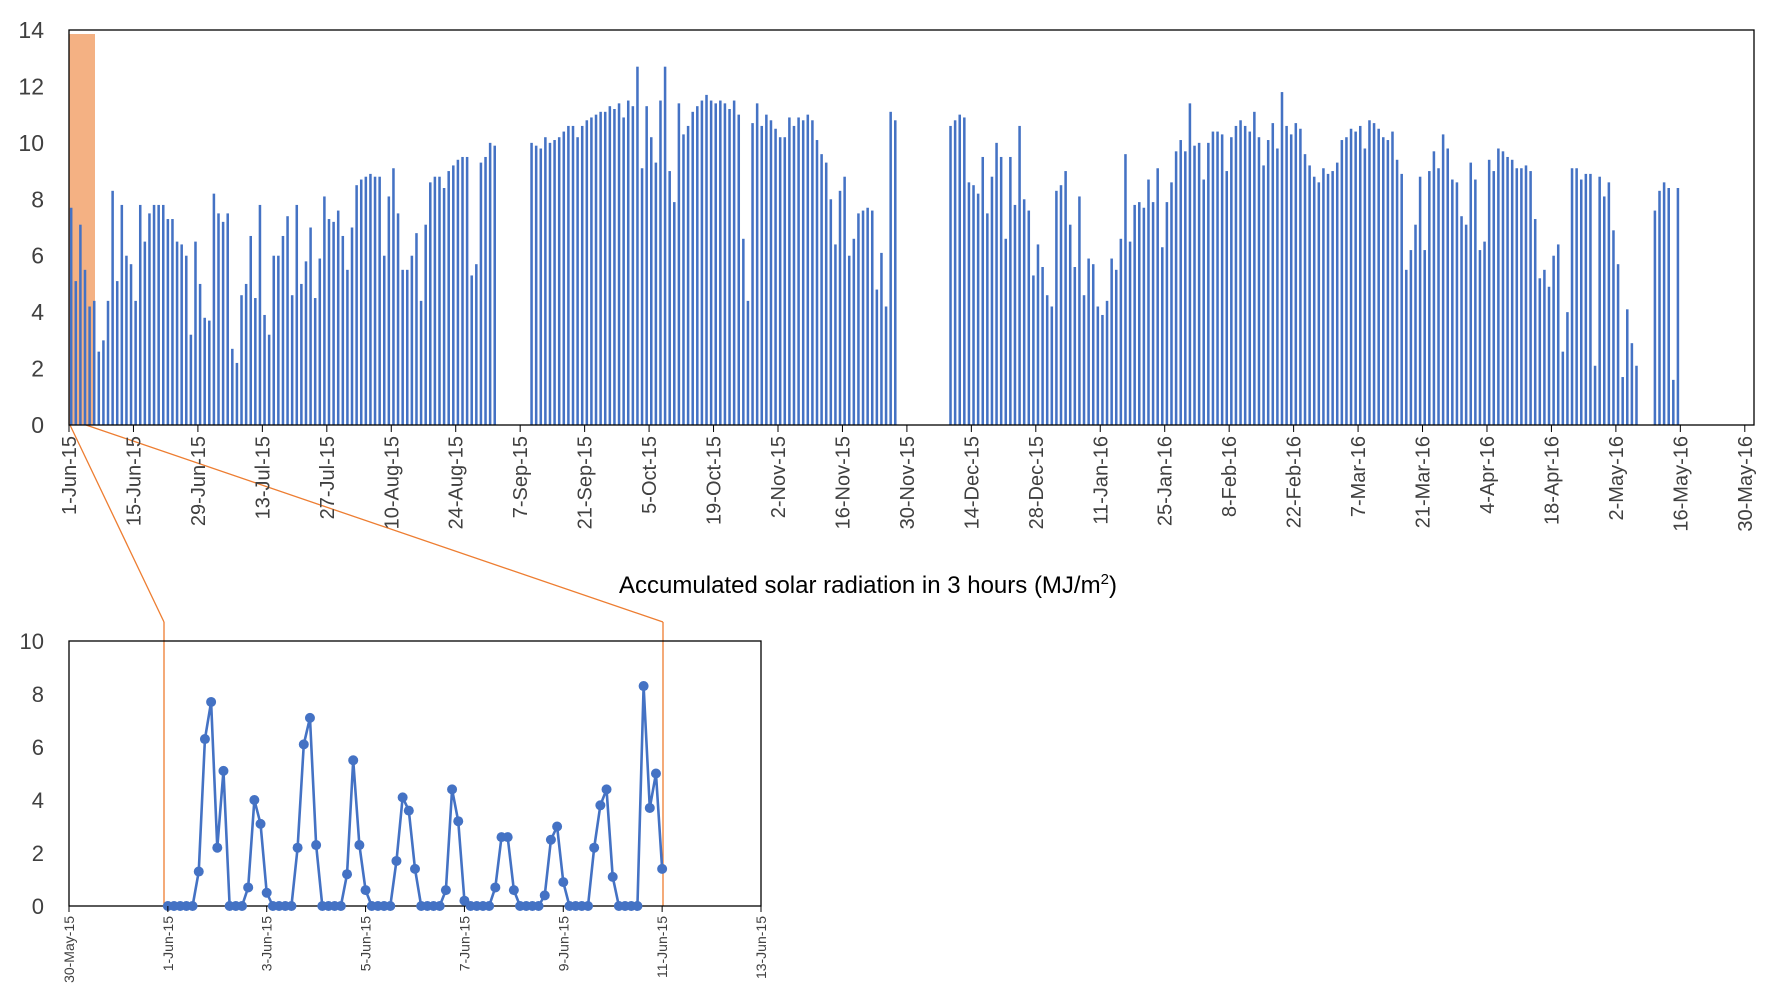 This screenshot has width=1776, height=1003. What do you see at coordinates (37, 425) in the screenshot?
I see `main-y-tick-label: 0` at bounding box center [37, 425].